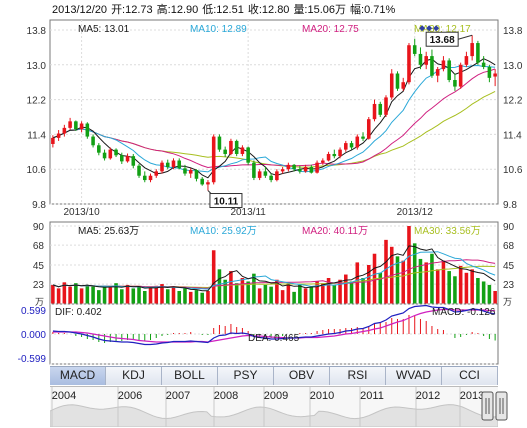 The height and width of the screenshot is (428, 527). Describe the element at coordinates (330, 29) in the screenshot. I see `price-legend-ma20: MA20: 12.75` at that location.